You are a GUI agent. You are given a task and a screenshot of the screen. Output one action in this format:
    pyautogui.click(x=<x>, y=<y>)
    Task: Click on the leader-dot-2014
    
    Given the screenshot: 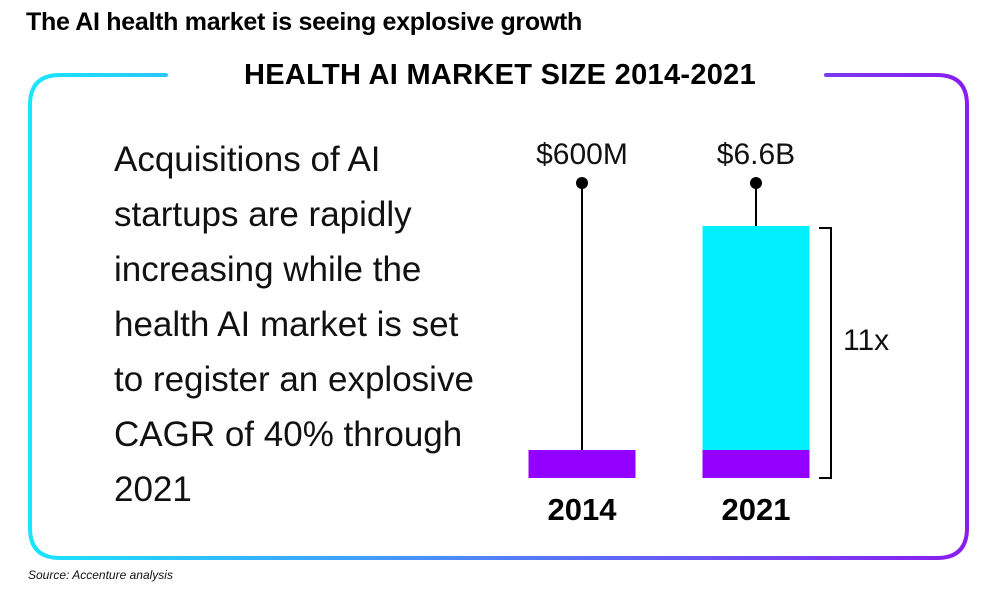 What is the action you would take?
    pyautogui.click(x=582, y=183)
    